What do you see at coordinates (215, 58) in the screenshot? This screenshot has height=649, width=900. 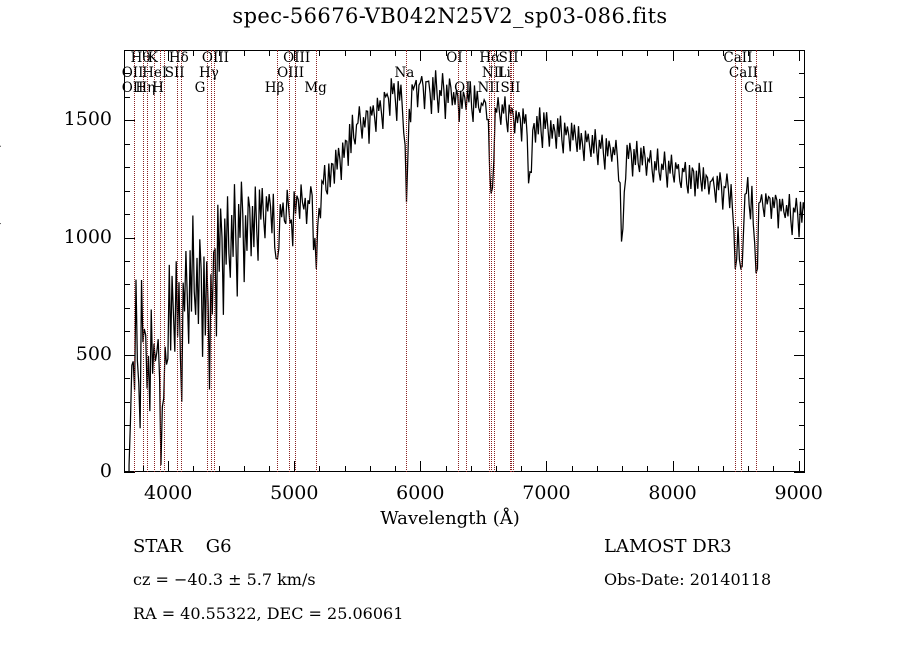 I see `line-label-OIII-11: OIII` at bounding box center [215, 58].